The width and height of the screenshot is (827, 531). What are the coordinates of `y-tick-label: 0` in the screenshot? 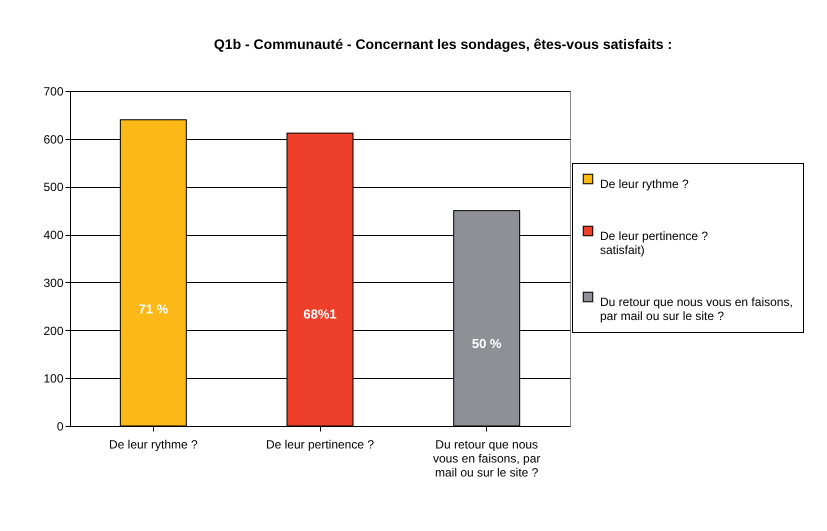 It's located at (60, 427).